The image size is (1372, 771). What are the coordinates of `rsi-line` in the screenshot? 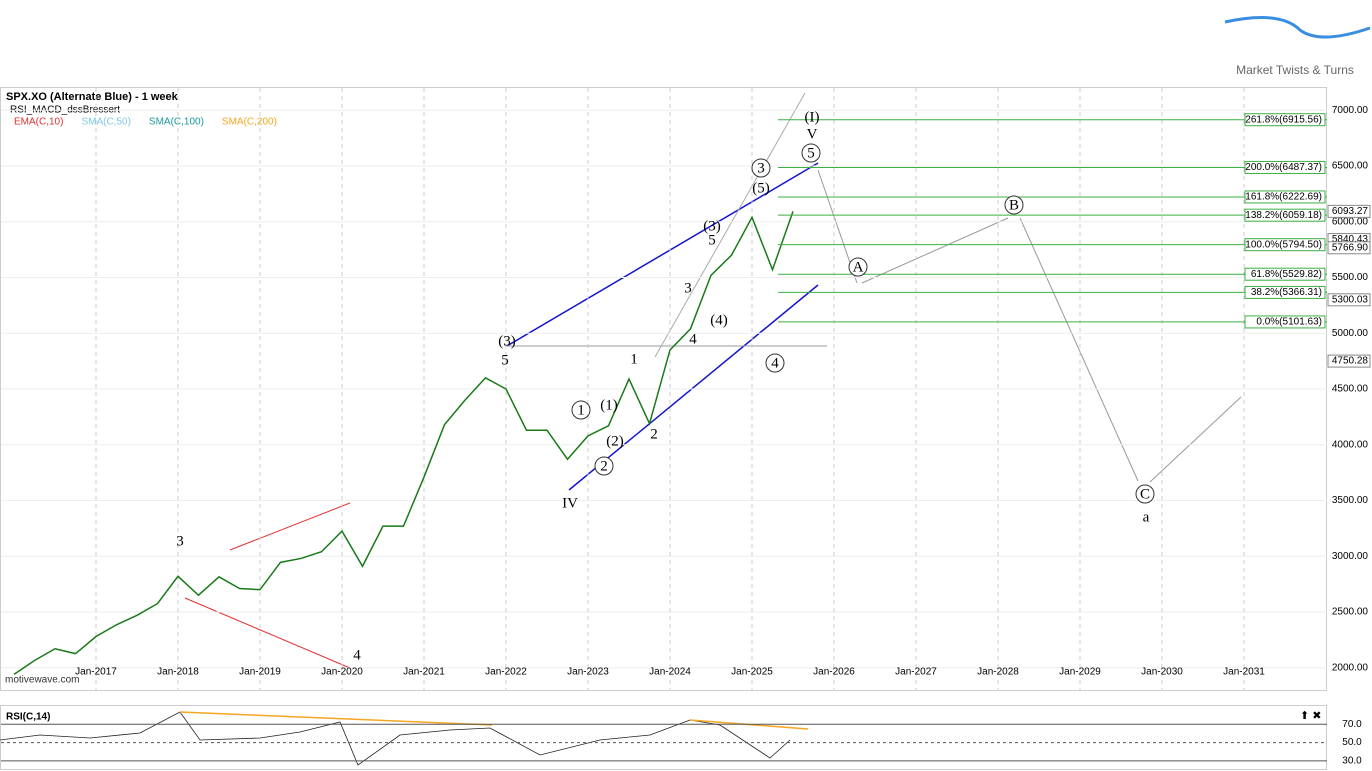 It's located at (395, 738).